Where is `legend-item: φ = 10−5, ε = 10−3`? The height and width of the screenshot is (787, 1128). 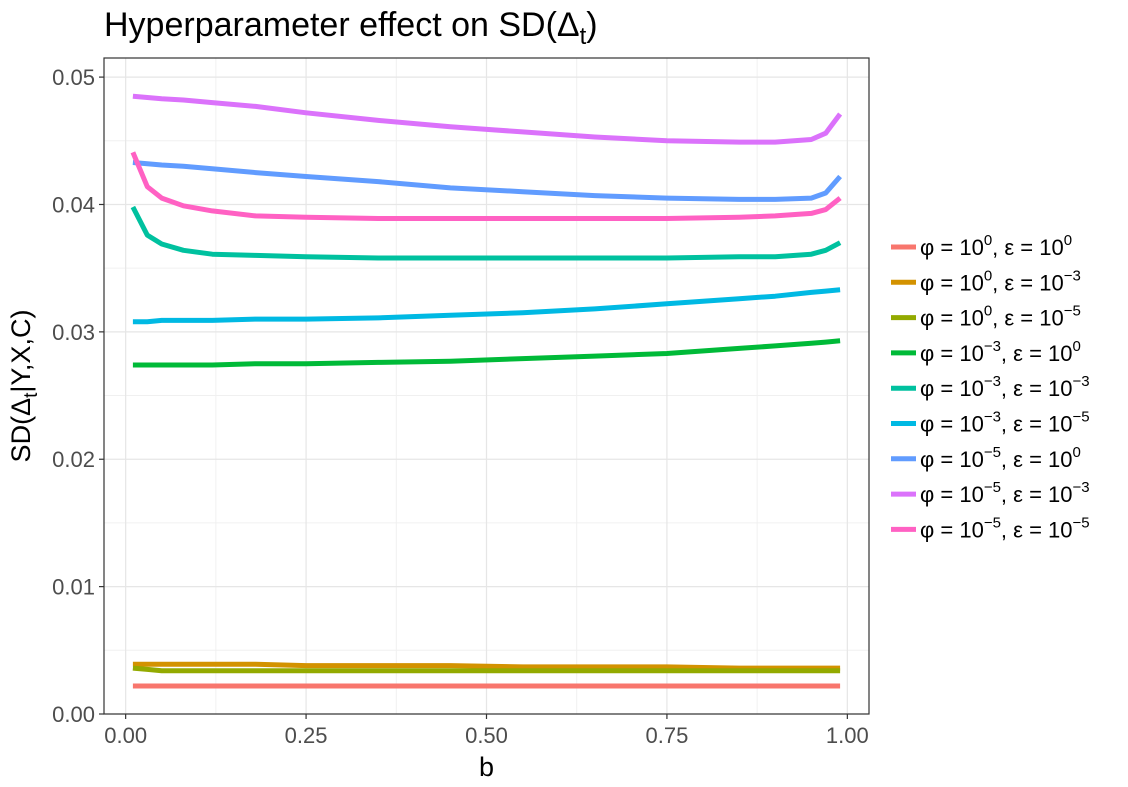 legend-item: φ = 10−5, ε = 10−3 is located at coordinates (990, 493).